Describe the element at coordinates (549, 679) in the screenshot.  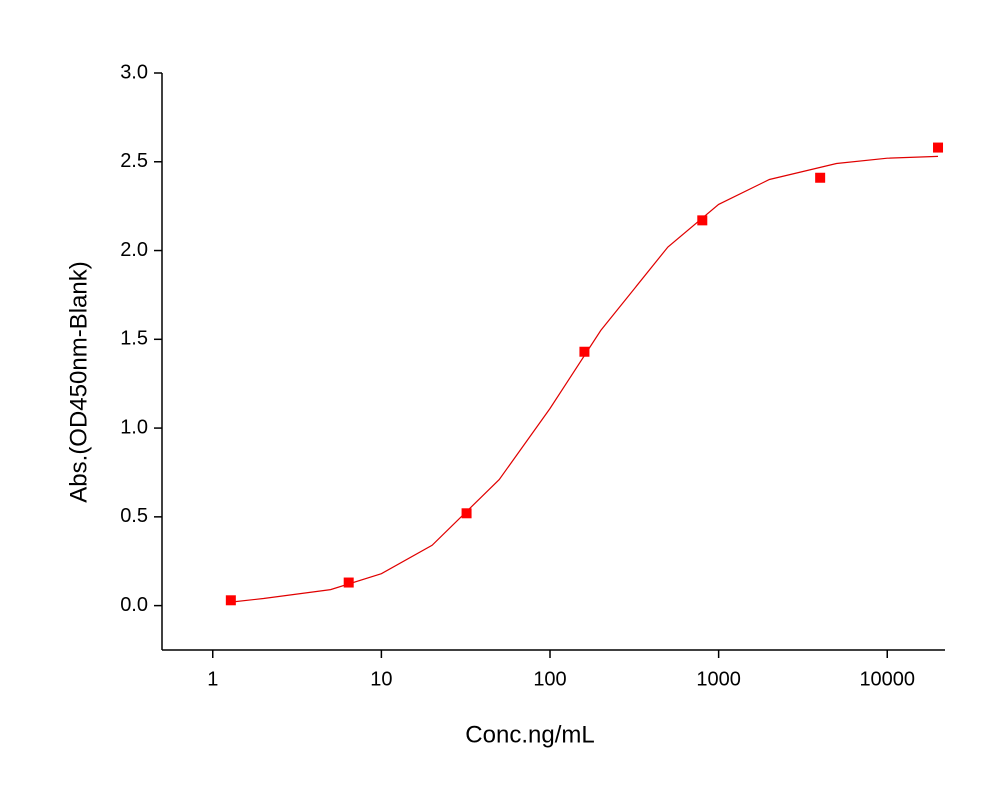
I see `x-tick-label: 100` at that location.